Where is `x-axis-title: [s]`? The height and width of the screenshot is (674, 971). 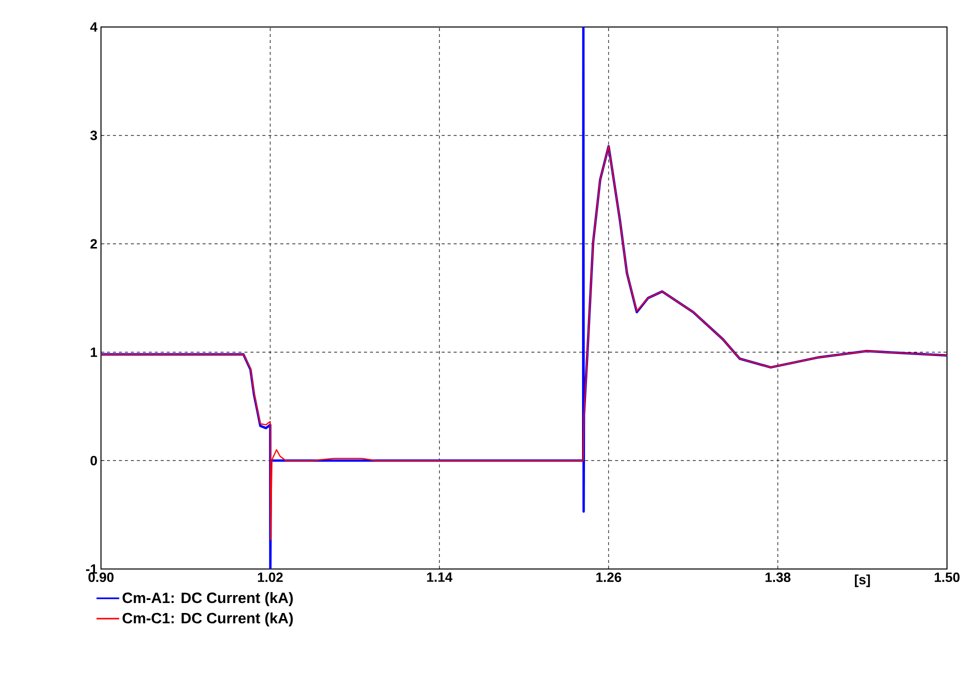
x-axis-title: [s] is located at coordinates (862, 581).